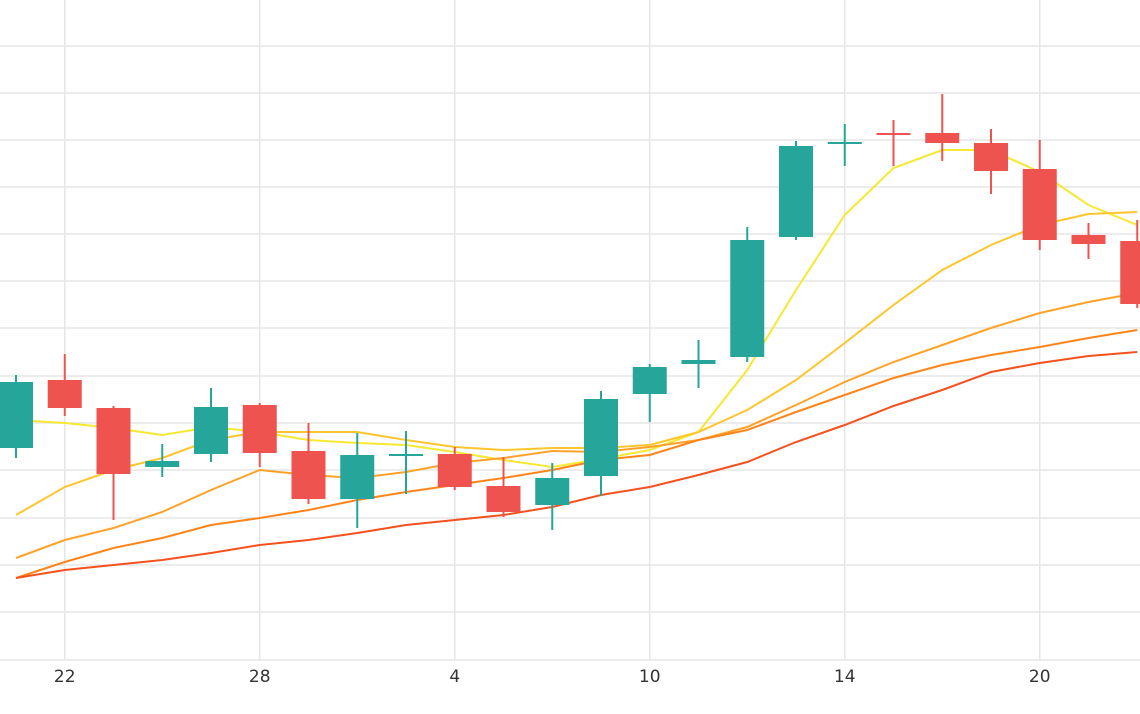  Describe the element at coordinates (650, 677) in the screenshot. I see `x-tick-label: 10` at that location.